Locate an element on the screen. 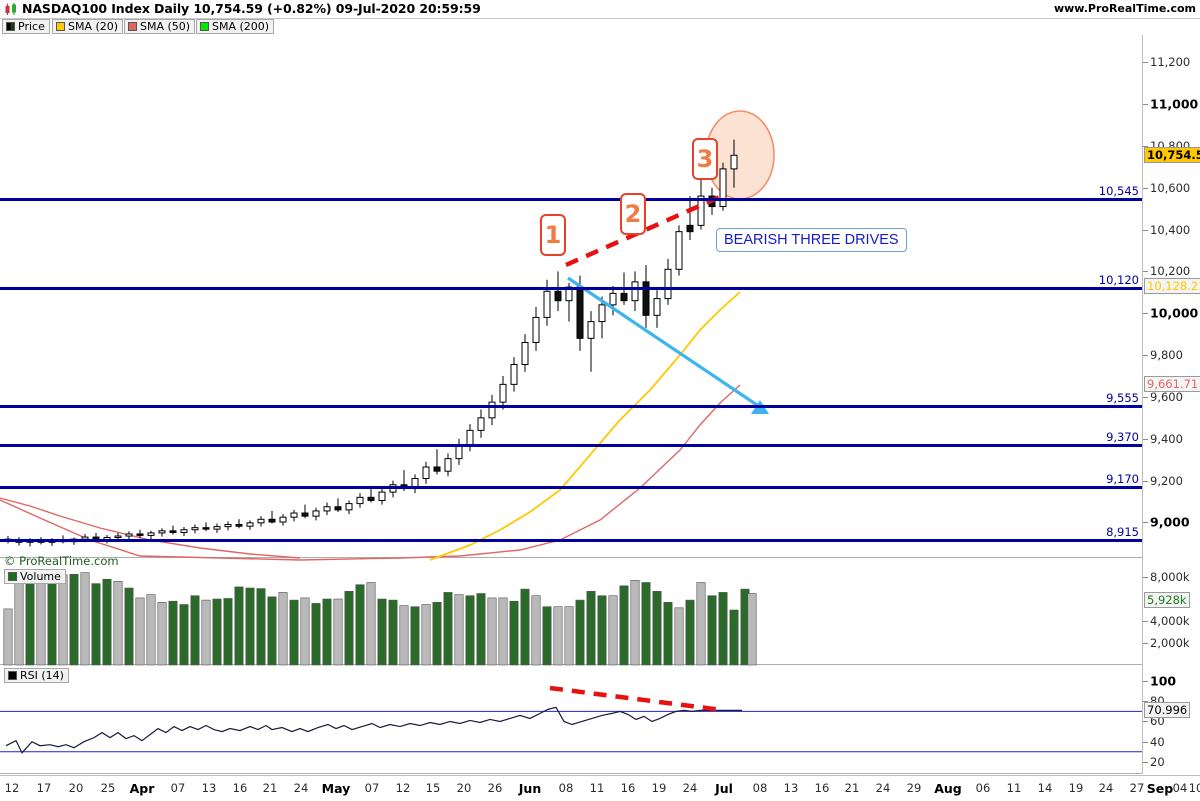 The width and height of the screenshot is (1200, 801). volume-panel is located at coordinates (571, 616).